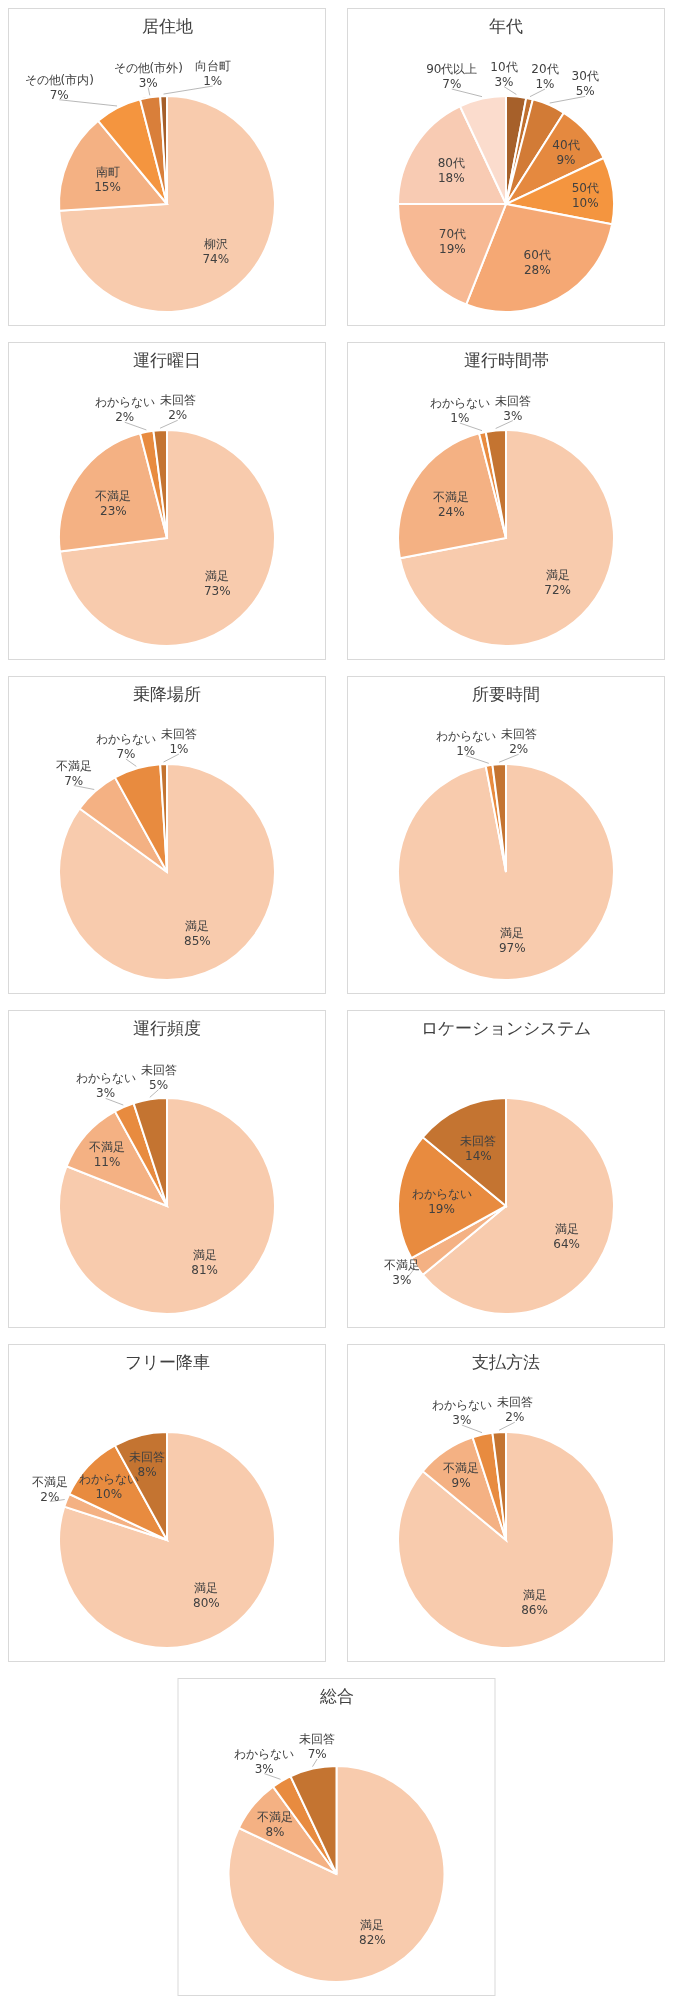 Image resolution: width=673 pixels, height=2000 pixels. I want to click on chart-title: フリー降車, so click(167, 1362).